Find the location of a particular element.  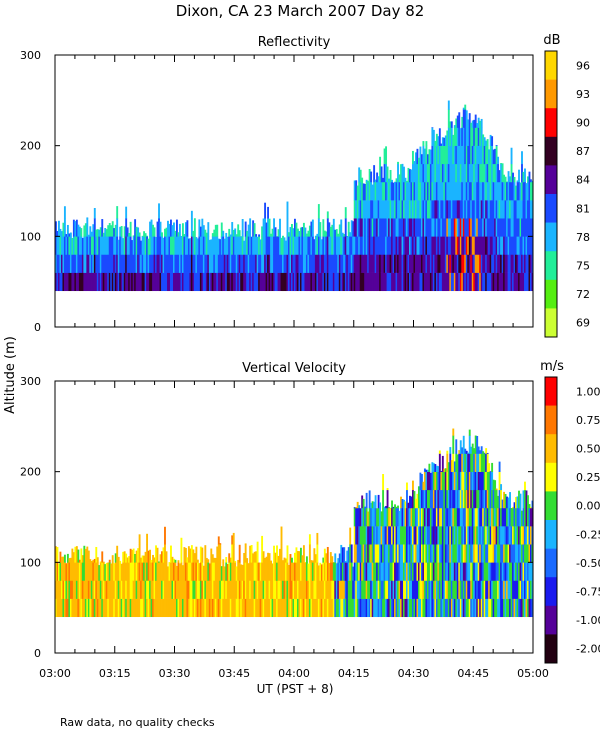

colorbar-label: 0.50 is located at coordinates (588, 449).